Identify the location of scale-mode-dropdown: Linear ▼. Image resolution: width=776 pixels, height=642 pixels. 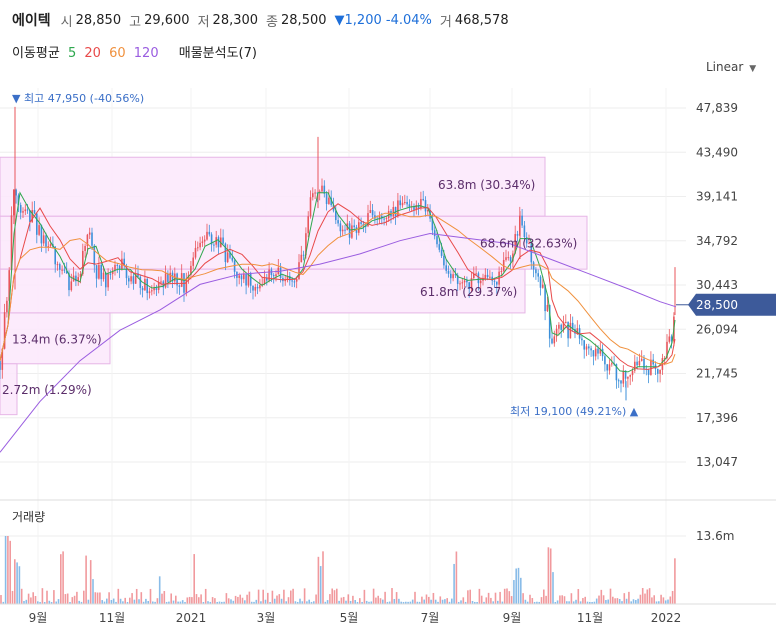
(731, 67).